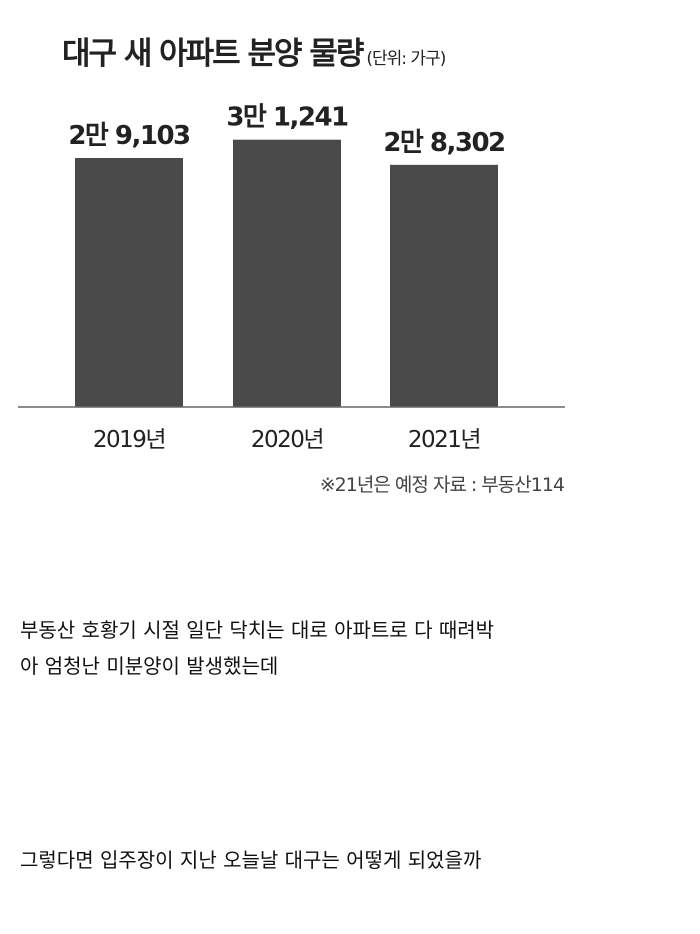  What do you see at coordinates (257, 630) in the screenshot?
I see `paragraph-line: 부동산 호황기 시절 일단 닥치는 대로 아파트로 다 때려박` at bounding box center [257, 630].